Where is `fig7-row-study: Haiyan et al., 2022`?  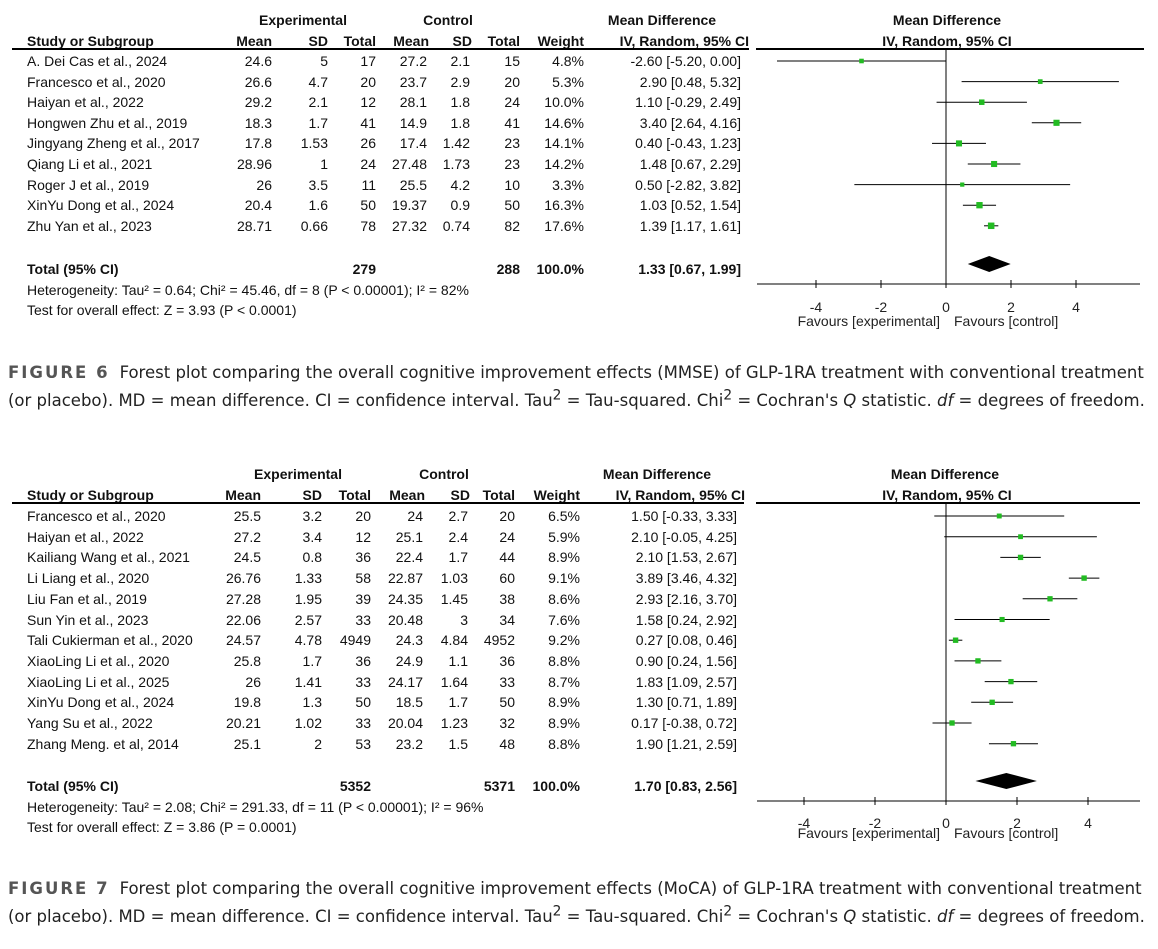
fig7-row-study: Haiyan et al., 2022 is located at coordinates (85, 536).